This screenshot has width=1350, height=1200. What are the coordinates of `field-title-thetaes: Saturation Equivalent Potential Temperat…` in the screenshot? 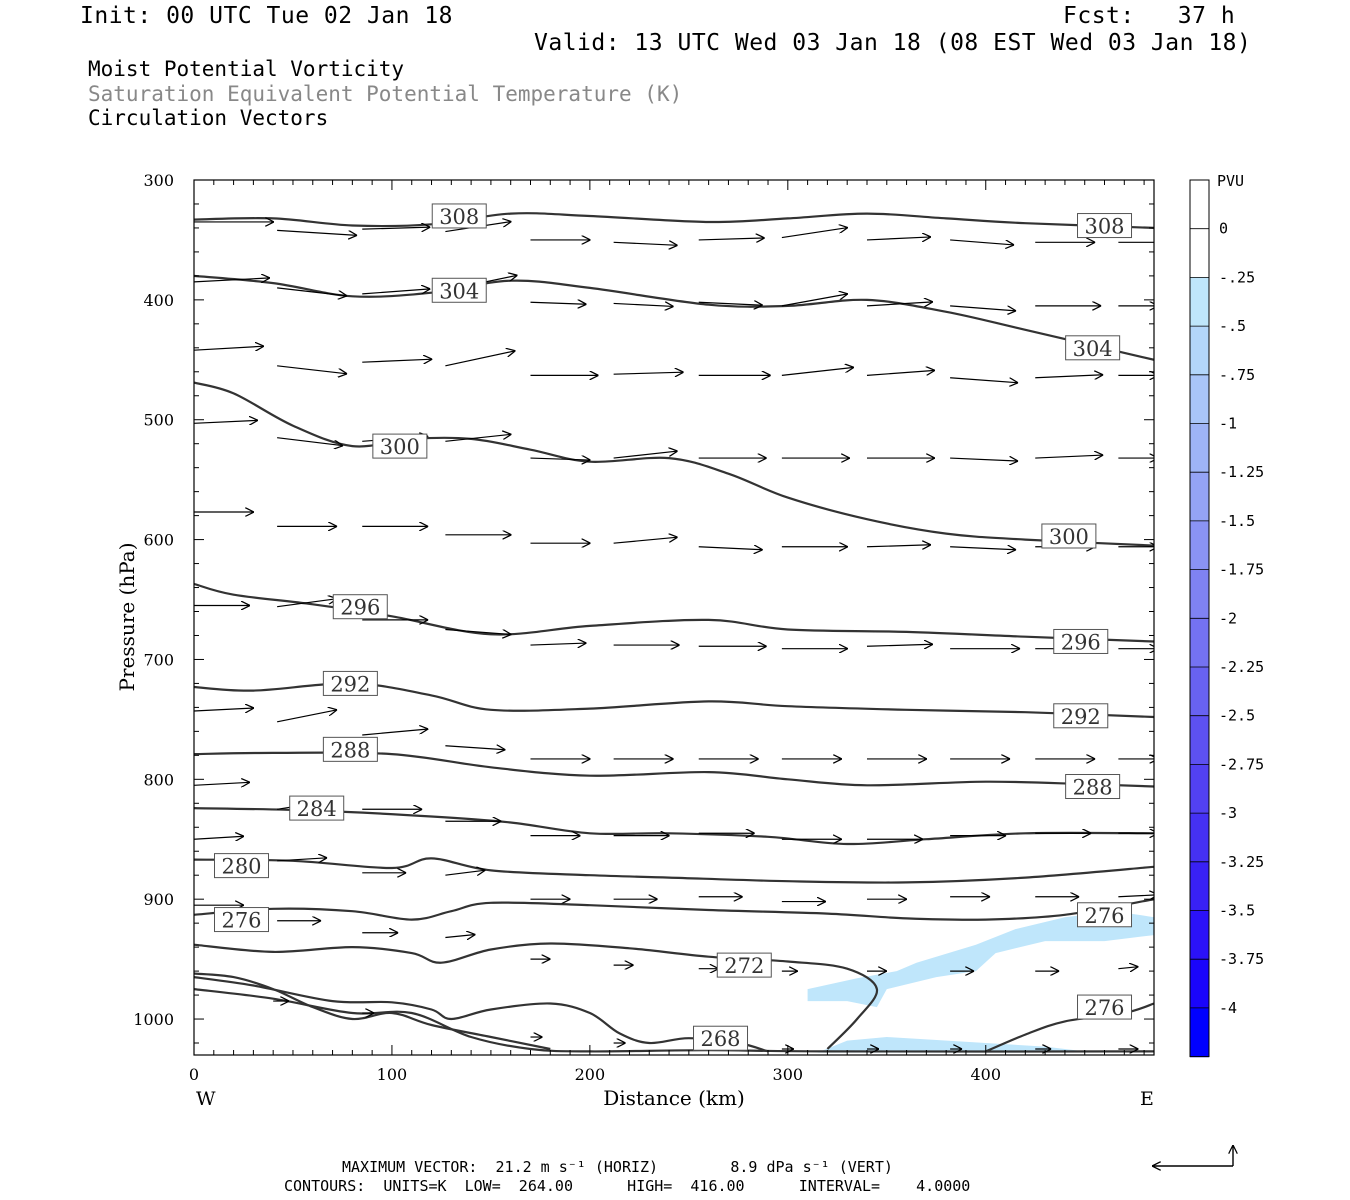 It's located at (385, 94).